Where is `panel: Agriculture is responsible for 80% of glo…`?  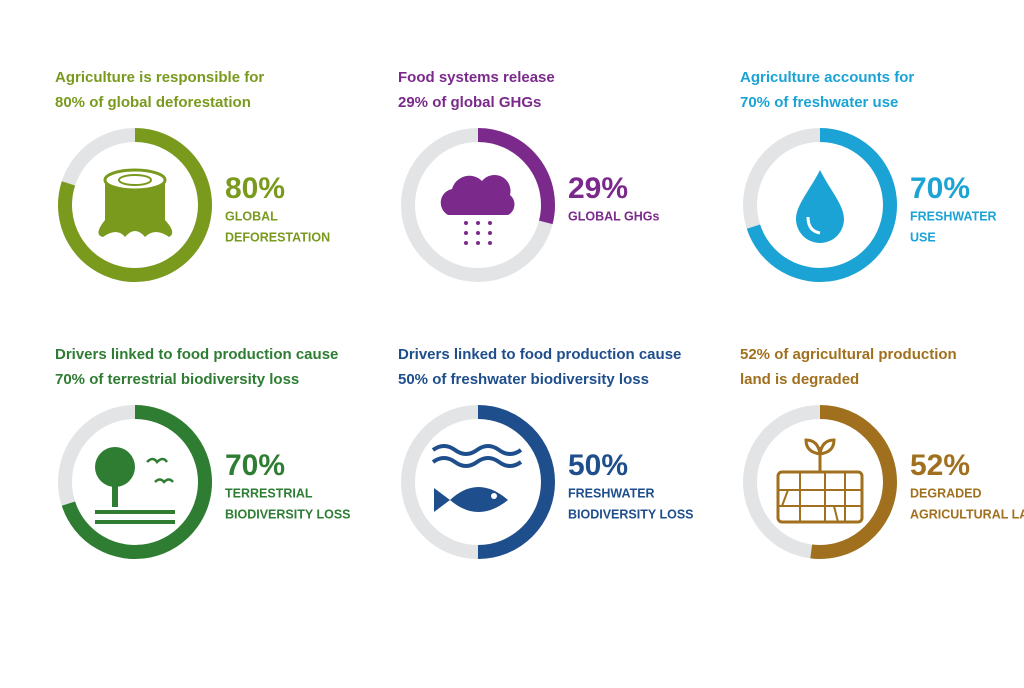 panel: Agriculture is responsible for 80% of glo… is located at coordinates (192, 175).